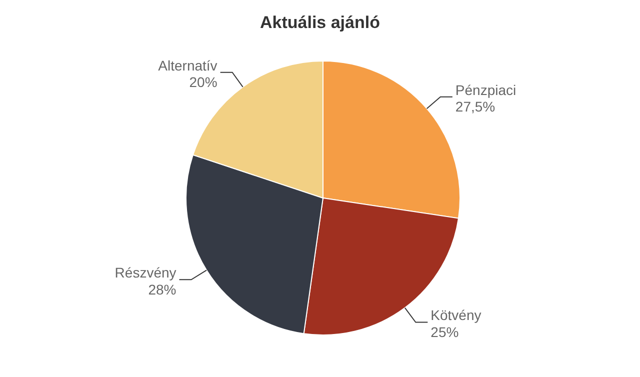  Describe the element at coordinates (188, 65) in the screenshot. I see `slice-label: Alternatív` at that location.